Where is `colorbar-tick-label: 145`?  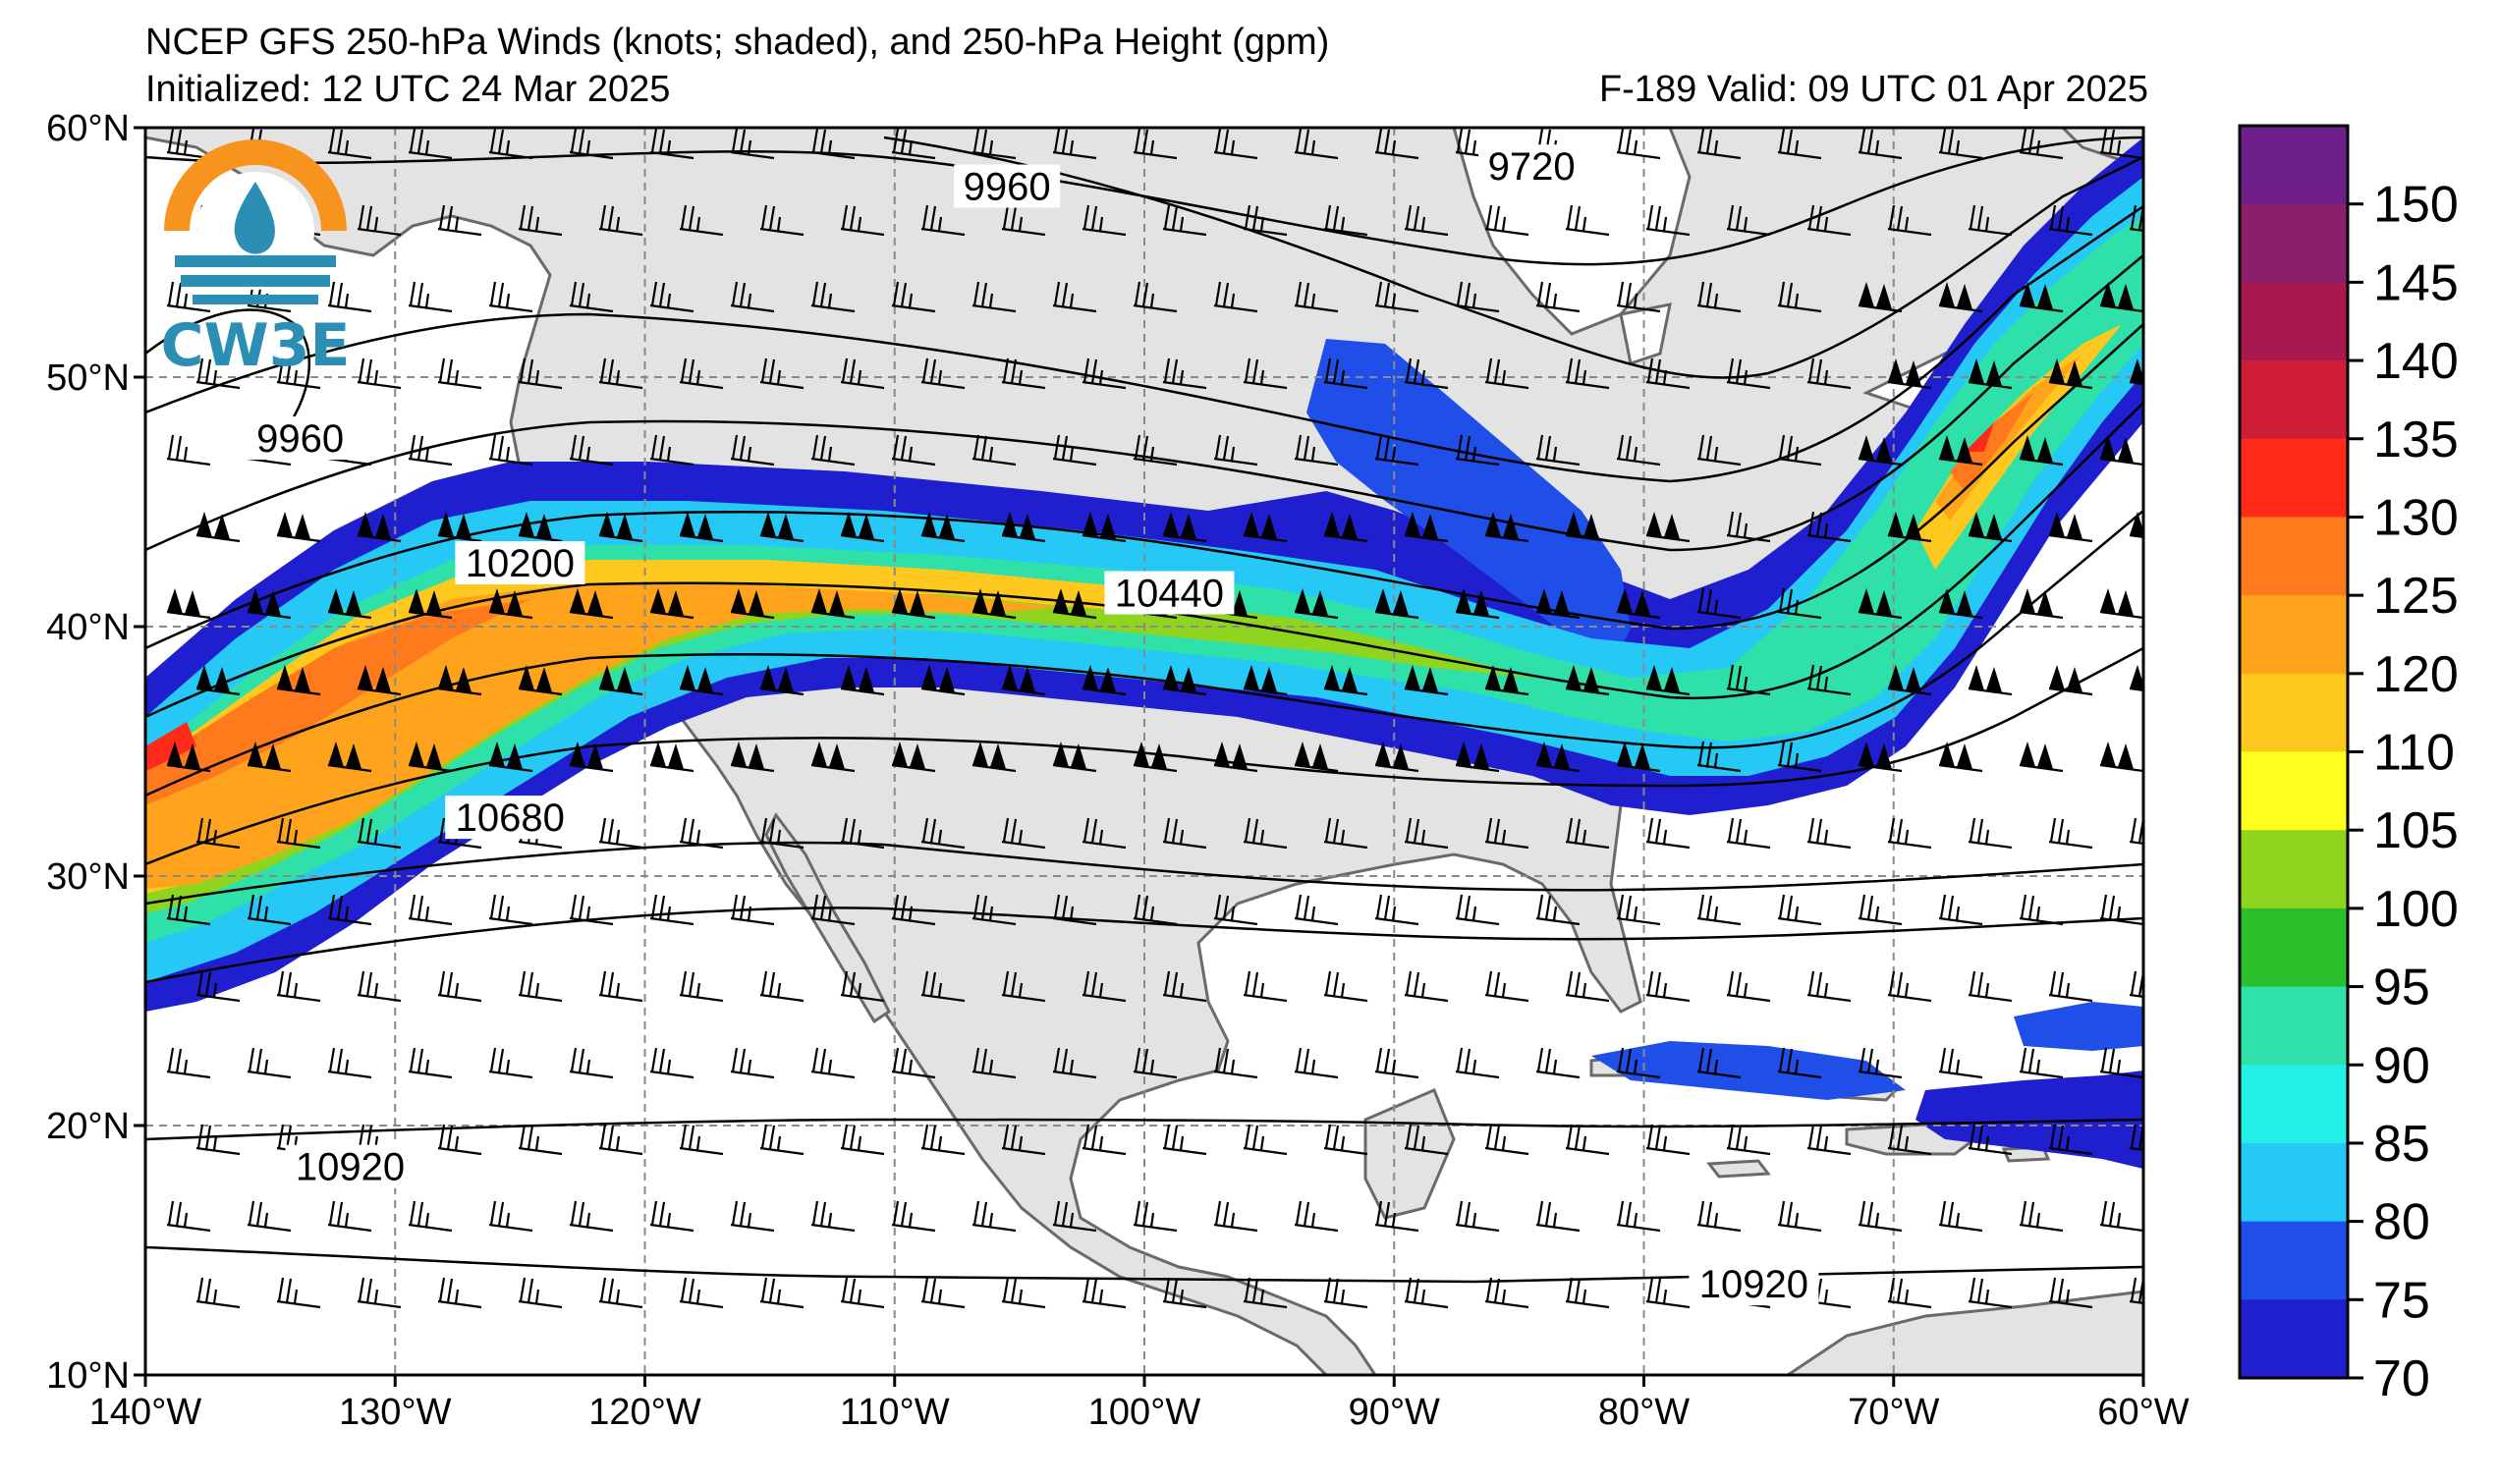
colorbar-tick-label: 145 is located at coordinates (2416, 282).